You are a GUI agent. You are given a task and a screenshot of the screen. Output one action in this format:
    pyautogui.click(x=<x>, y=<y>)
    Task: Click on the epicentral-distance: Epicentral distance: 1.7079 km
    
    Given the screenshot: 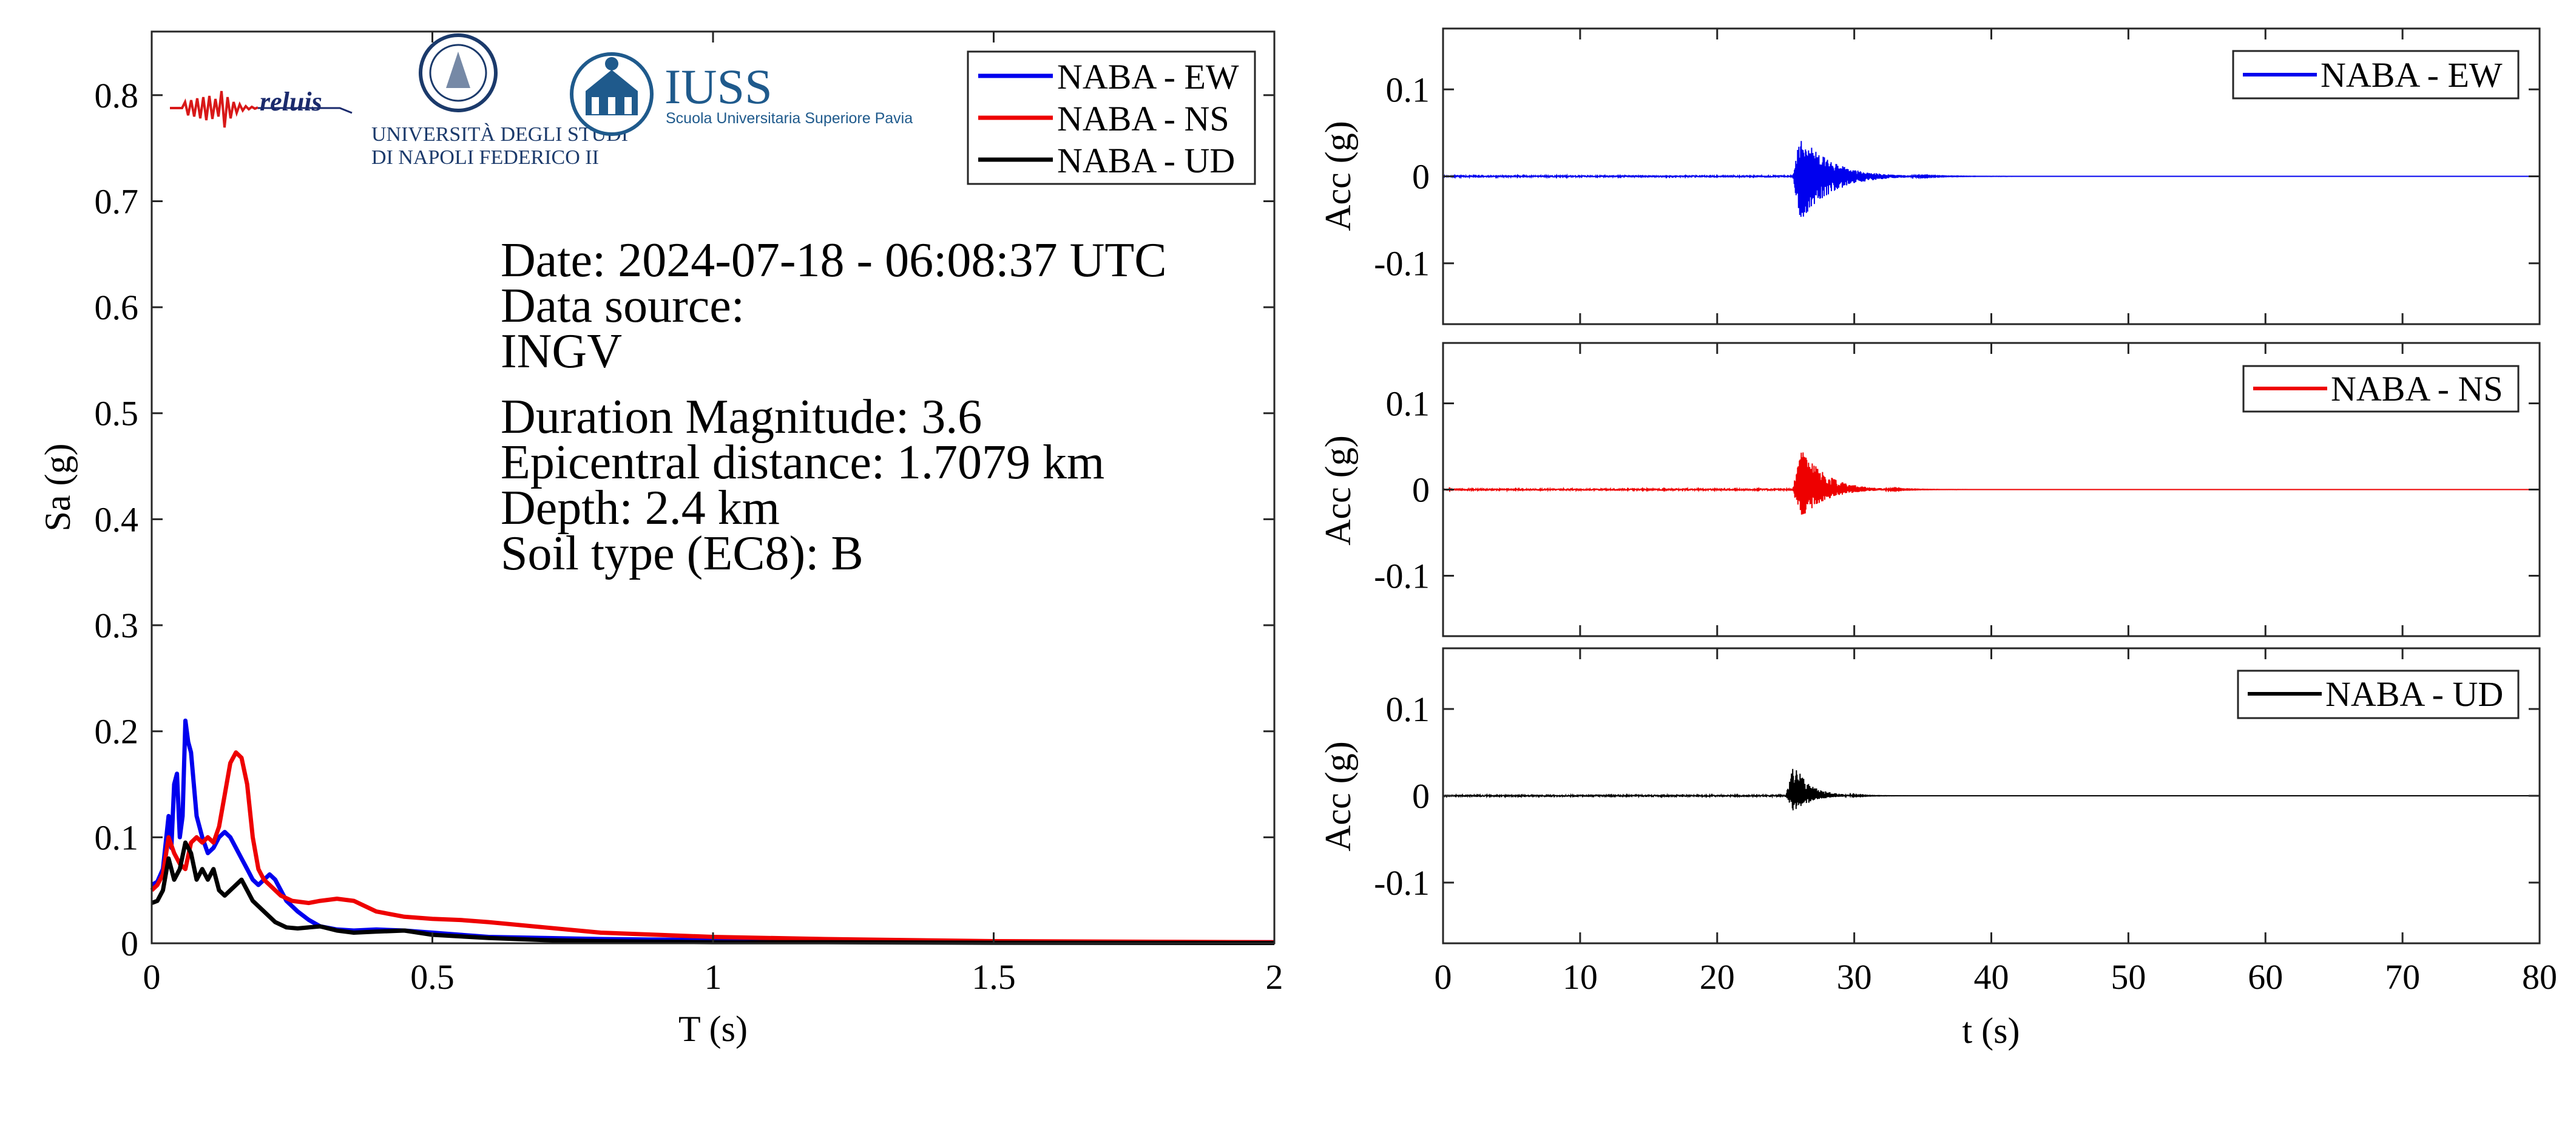 What is the action you would take?
    pyautogui.click(x=802, y=462)
    